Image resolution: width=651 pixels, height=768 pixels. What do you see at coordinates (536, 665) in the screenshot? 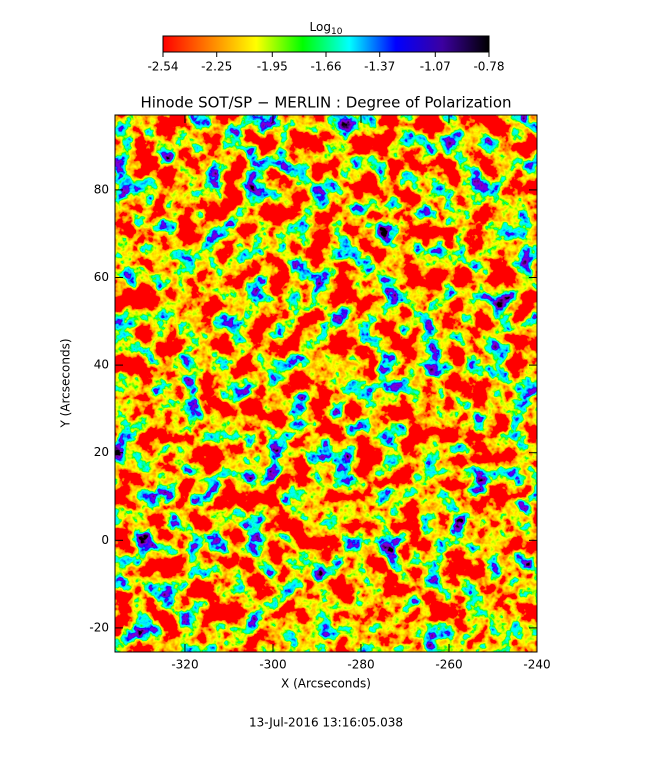
I see `x-tick-label: -240` at bounding box center [536, 665].